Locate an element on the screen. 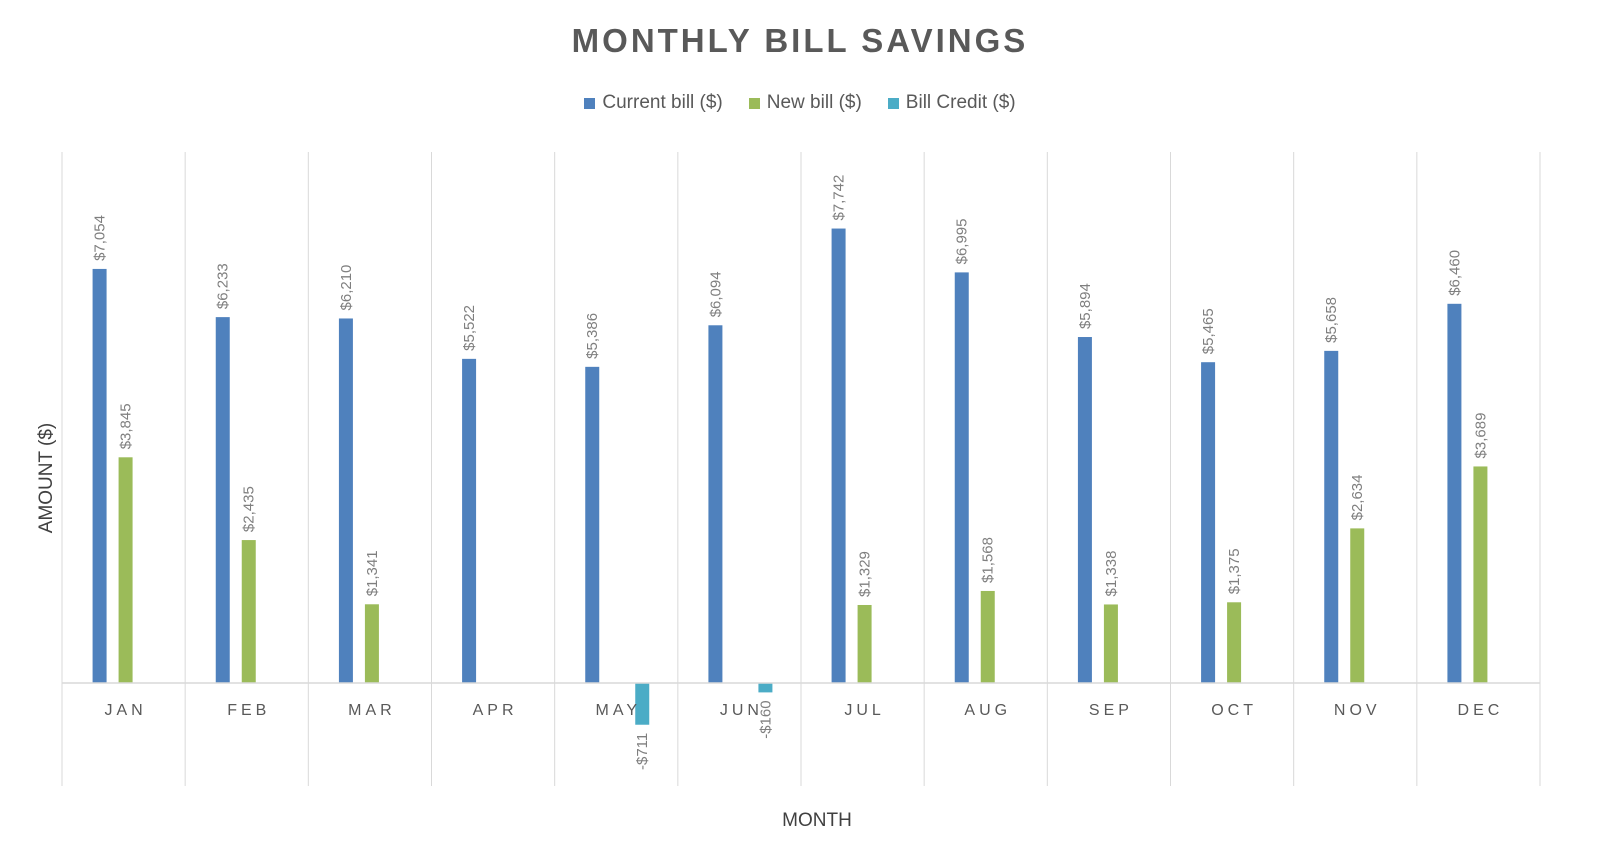  legend-label-current-bill: Current bill ($) is located at coordinates (662, 102).